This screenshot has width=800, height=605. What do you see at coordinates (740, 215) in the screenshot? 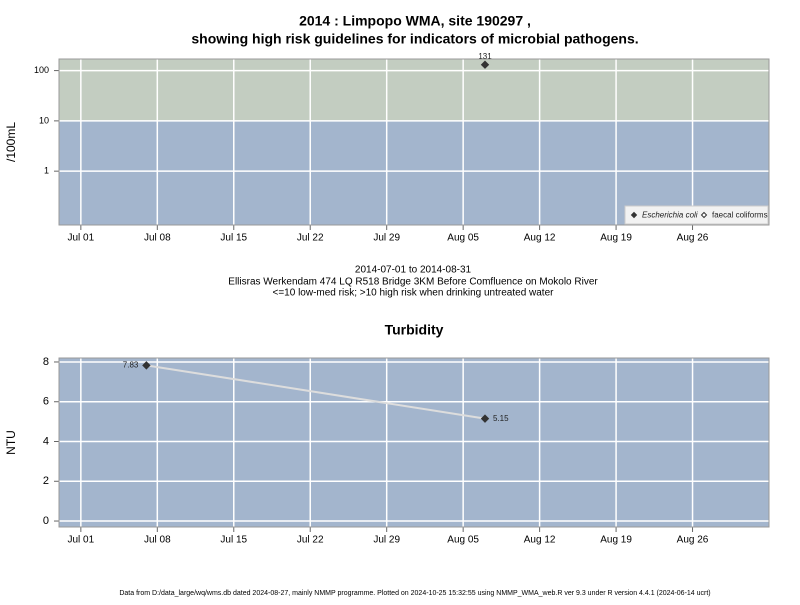
I see `legend-label: faecal coliforms` at bounding box center [740, 215].